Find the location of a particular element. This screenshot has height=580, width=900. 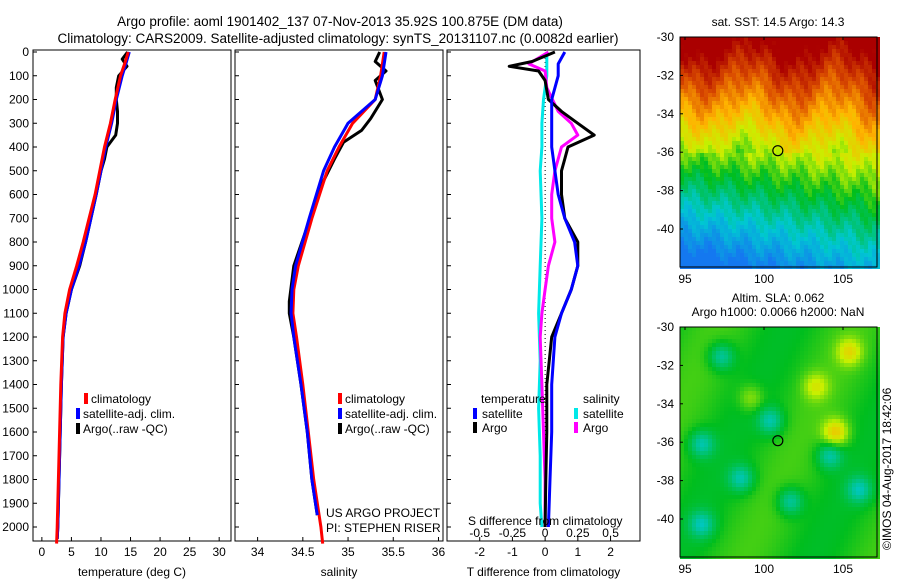

legend-swatch-s-argo is located at coordinates (576, 427).